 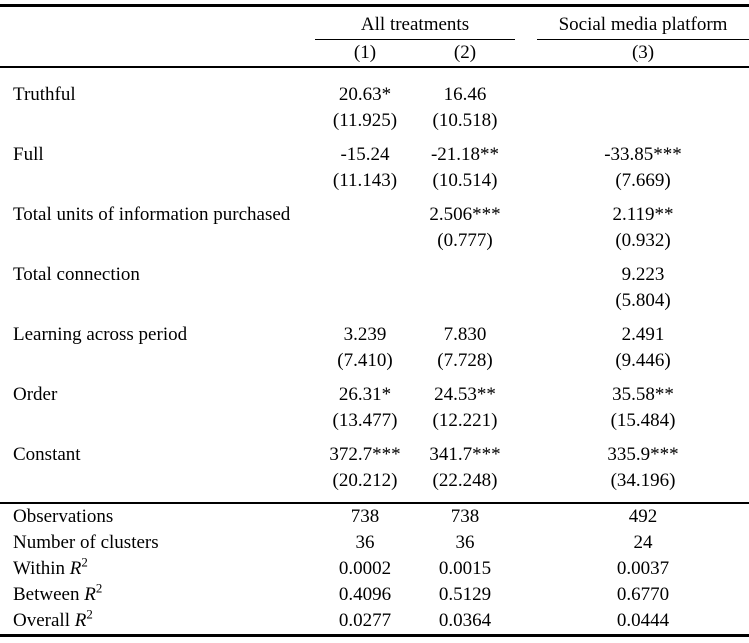 What do you see at coordinates (465, 240) in the screenshot?
I see `se-cell: (0.777)` at bounding box center [465, 240].